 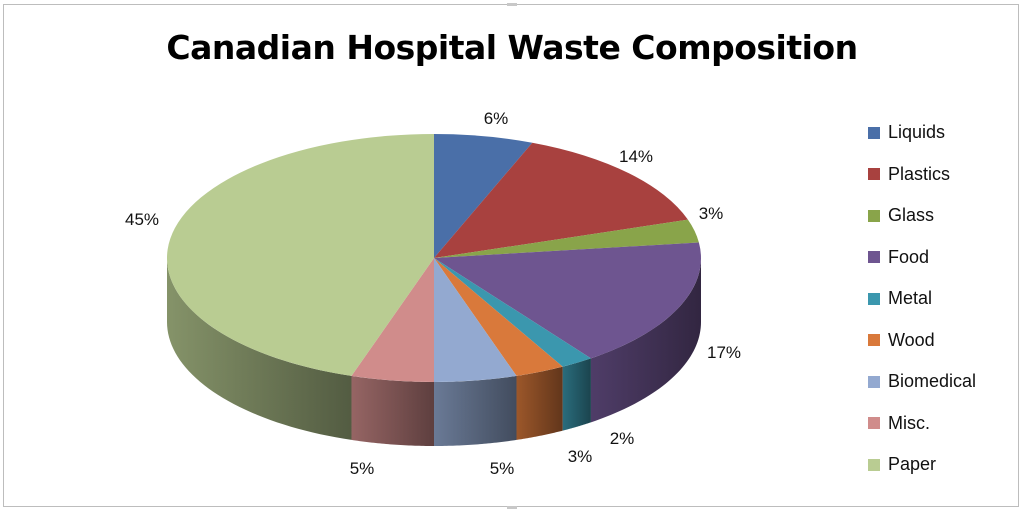 I want to click on legend-item-paper: Paper, so click(x=922, y=465).